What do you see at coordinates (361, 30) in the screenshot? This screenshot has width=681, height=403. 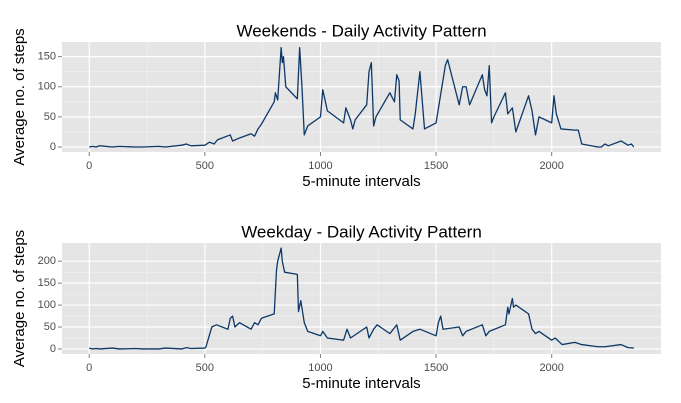 I see `chart-title: Weekends - Daily Activity Pattern` at bounding box center [361, 30].